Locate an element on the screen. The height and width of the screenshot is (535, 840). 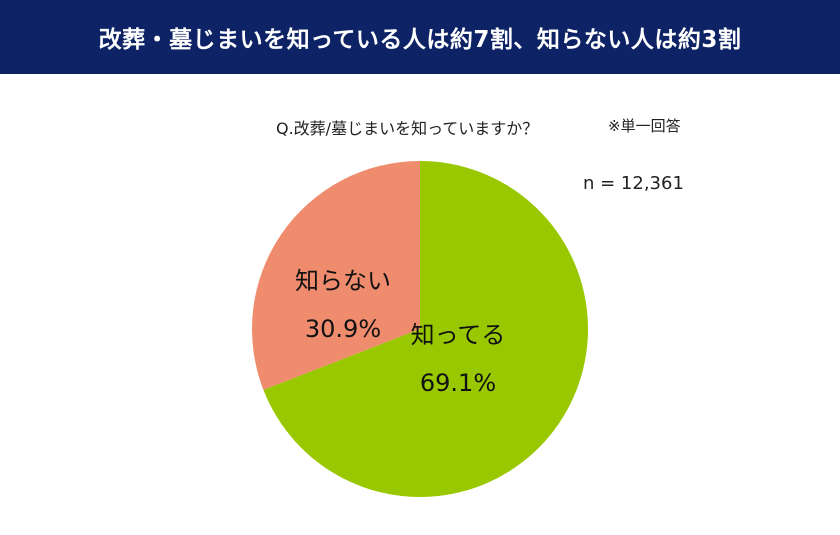
slice-value-label-0: 69.1% is located at coordinates (458, 383).